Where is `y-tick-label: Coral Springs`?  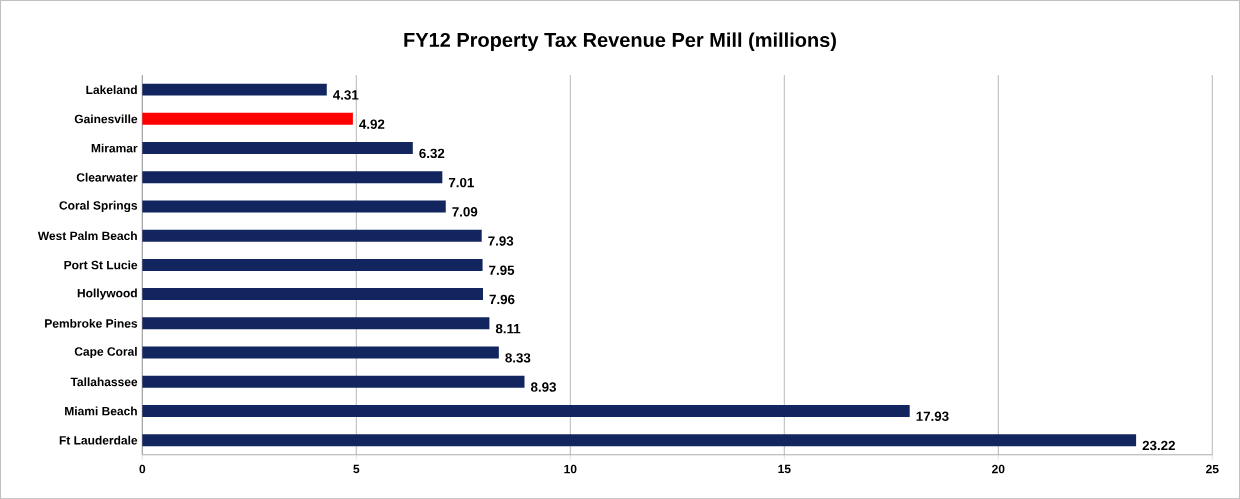
y-tick-label: Coral Springs is located at coordinates (98, 206).